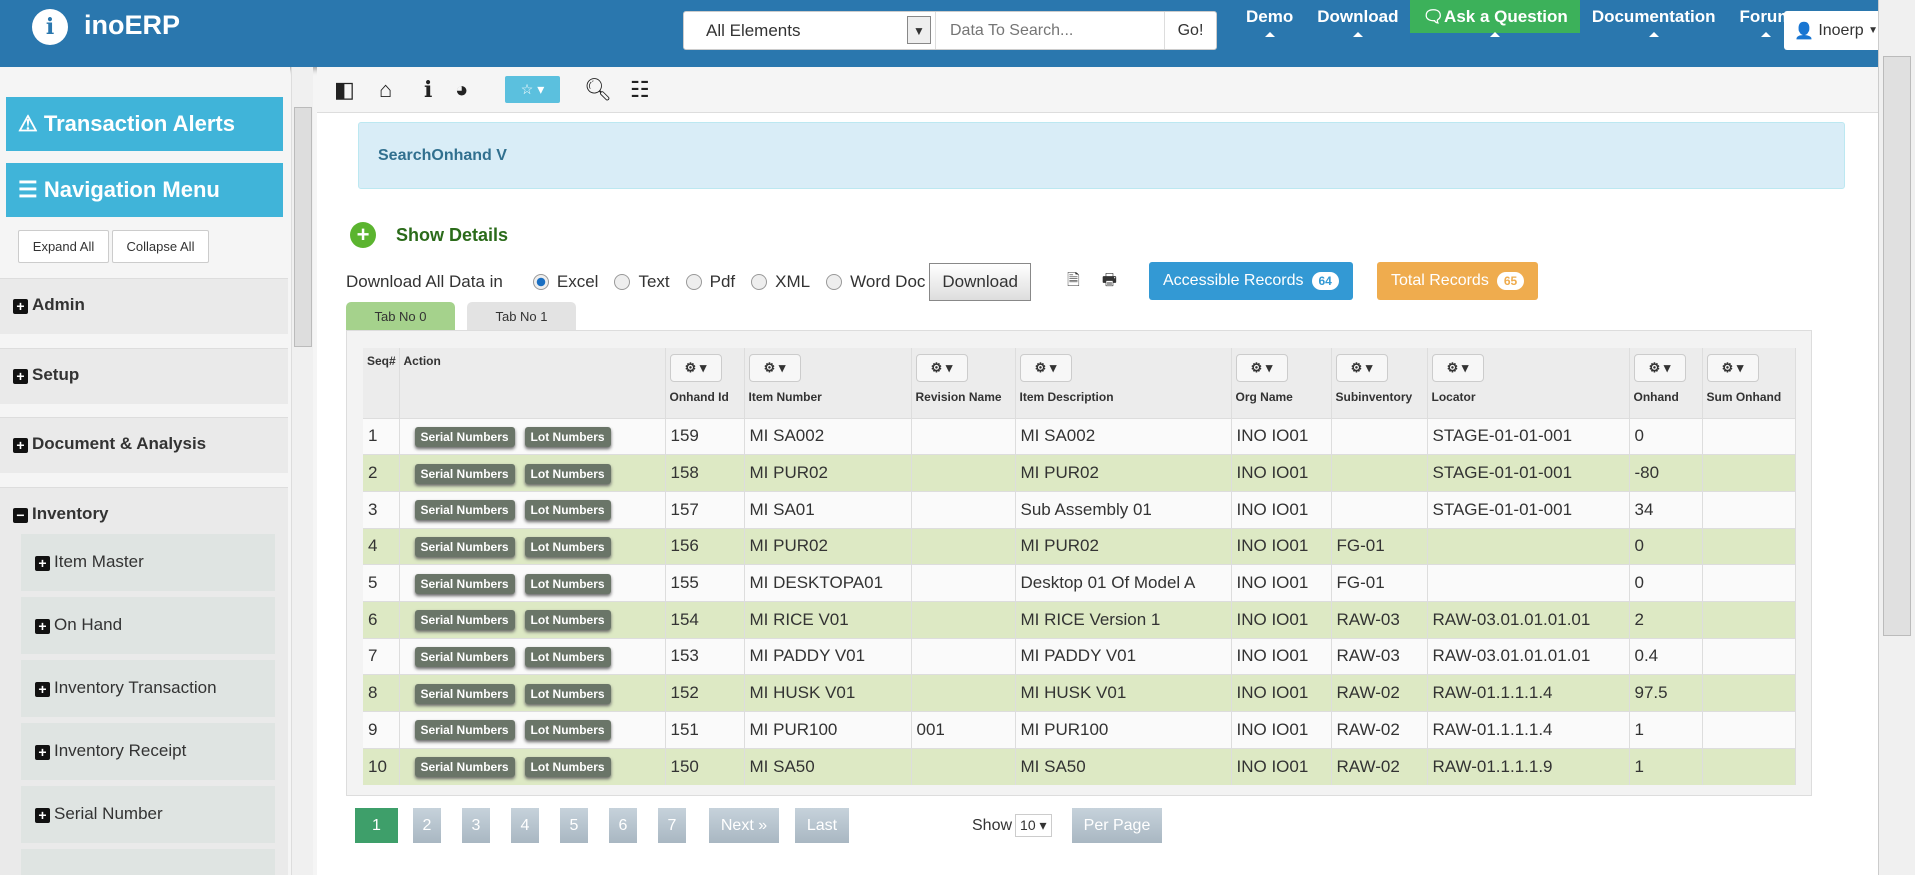 The image size is (1915, 875). Describe the element at coordinates (386, 89) in the screenshot. I see `home-icon: ⌂` at that location.